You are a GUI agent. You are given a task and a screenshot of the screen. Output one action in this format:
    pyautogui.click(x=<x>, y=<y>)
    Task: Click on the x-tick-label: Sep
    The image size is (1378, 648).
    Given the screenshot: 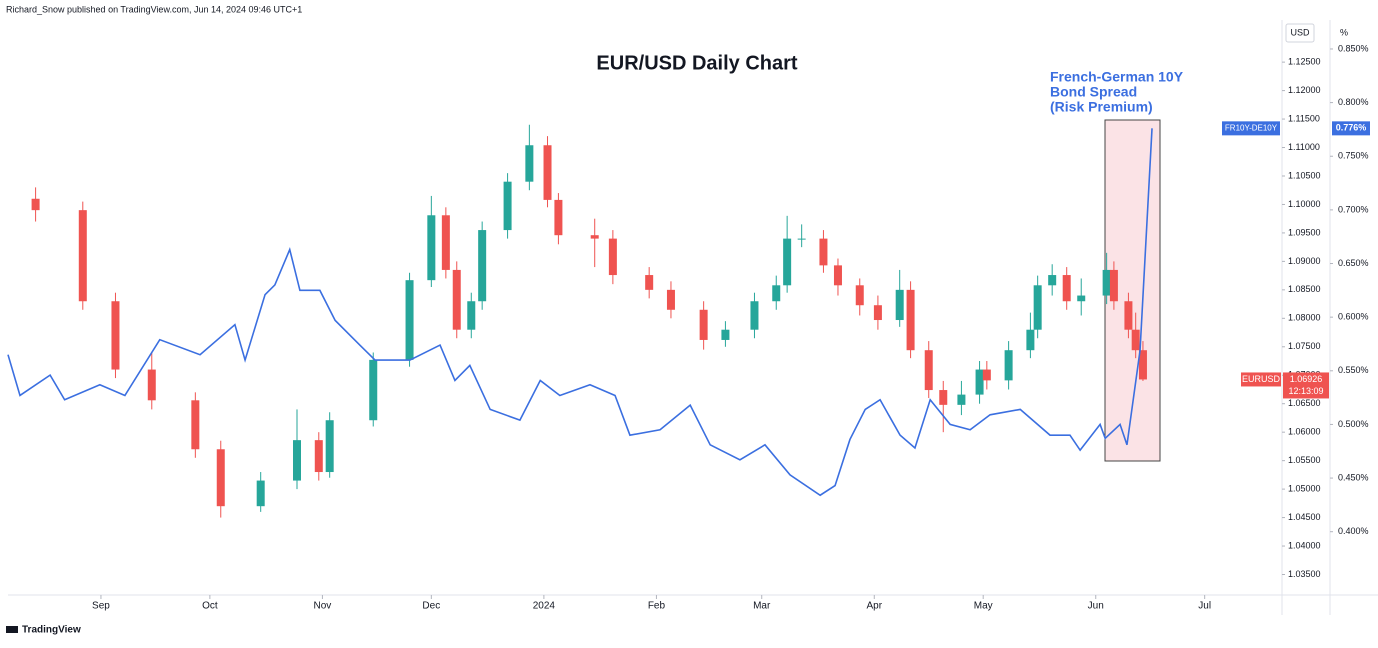 What is the action you would take?
    pyautogui.click(x=101, y=606)
    